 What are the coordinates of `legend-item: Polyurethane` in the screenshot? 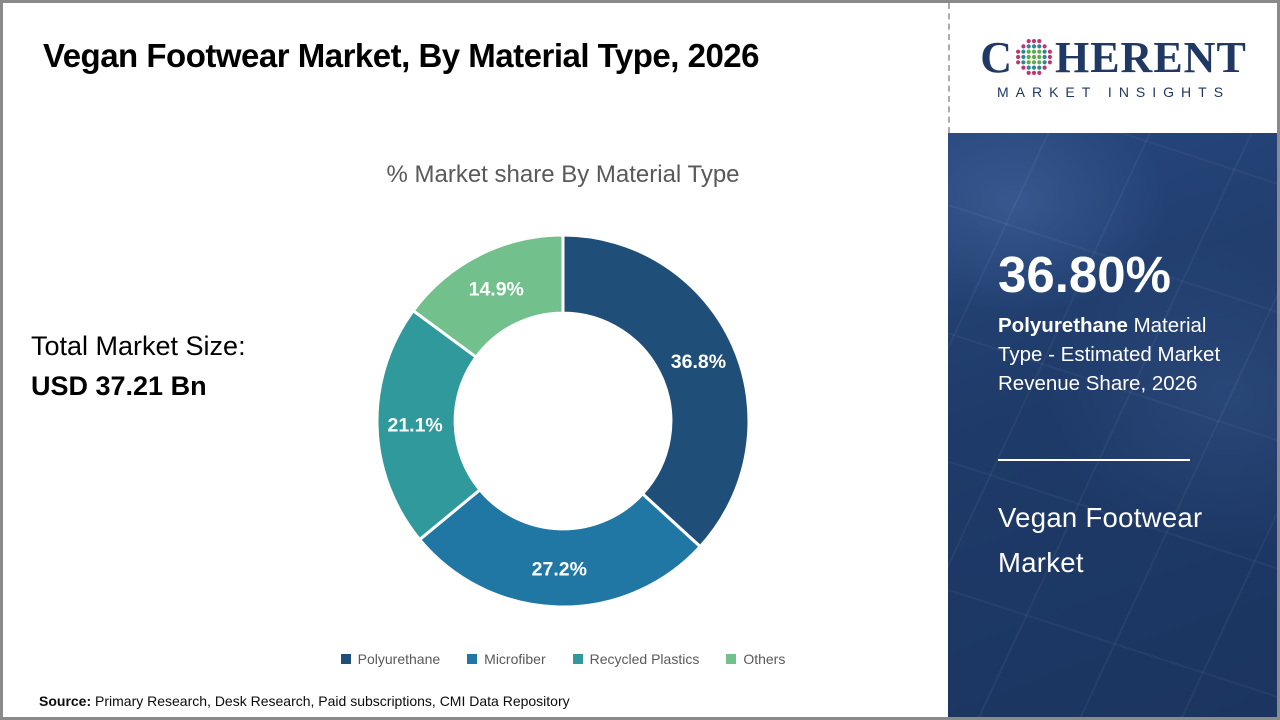 It's located at (390, 659).